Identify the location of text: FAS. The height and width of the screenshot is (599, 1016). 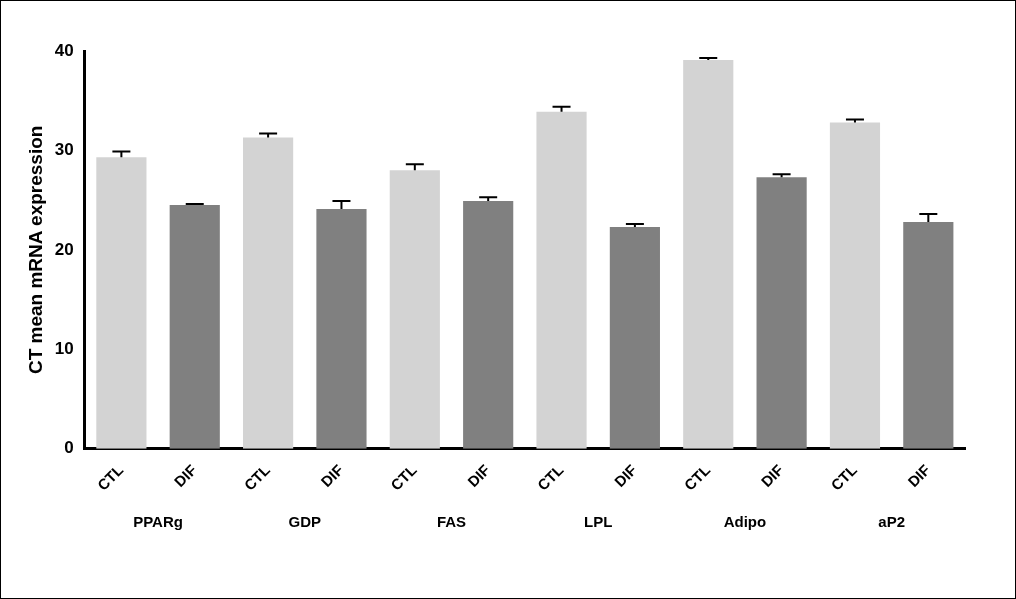
(451, 522).